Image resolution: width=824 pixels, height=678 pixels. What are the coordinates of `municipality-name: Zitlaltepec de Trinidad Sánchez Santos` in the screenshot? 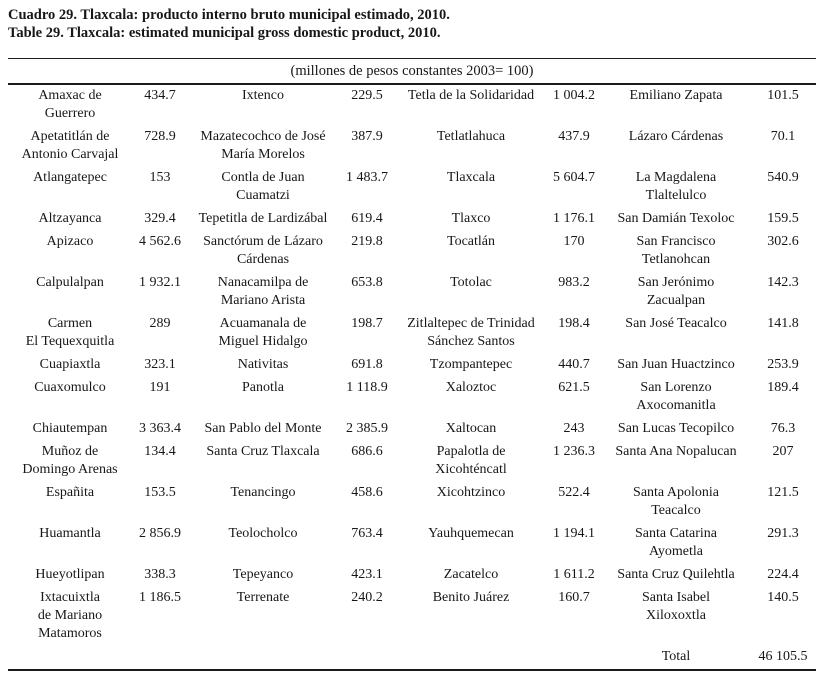 It's located at (471, 332).